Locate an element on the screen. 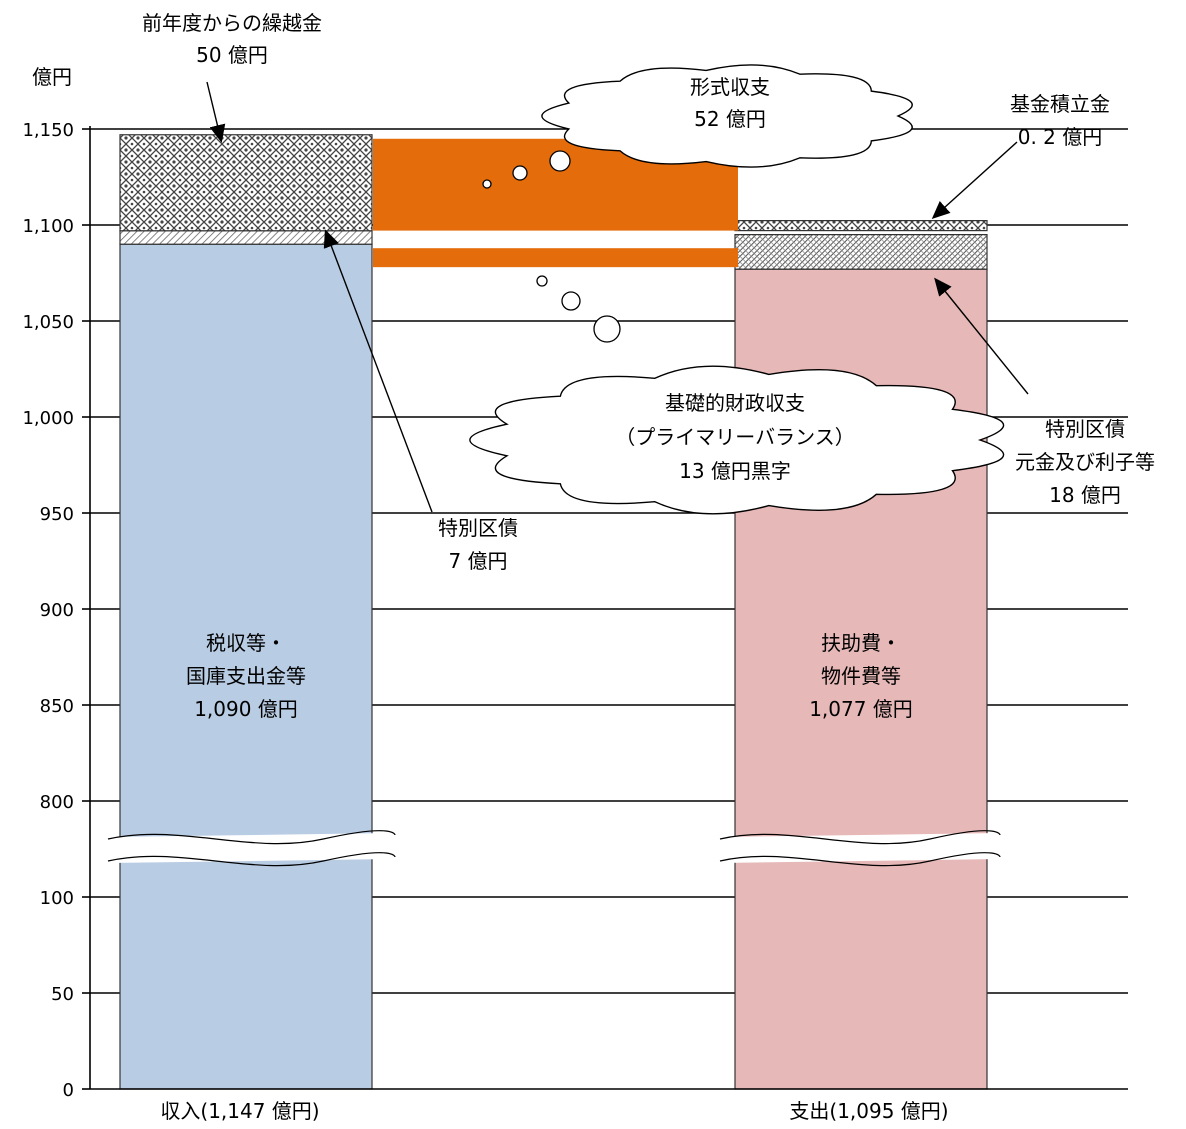 This screenshot has height=1129, width=1186. annotation-special-bond-revenue: 7 億円 is located at coordinates (477, 561).